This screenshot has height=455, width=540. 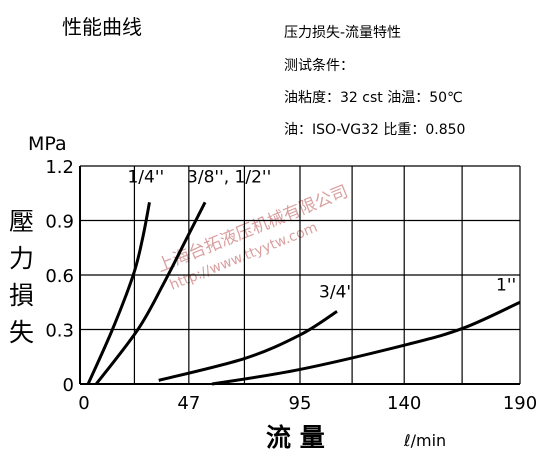 What do you see at coordinates (59, 331) in the screenshot?
I see `y-tick-label: 0.3` at bounding box center [59, 331].